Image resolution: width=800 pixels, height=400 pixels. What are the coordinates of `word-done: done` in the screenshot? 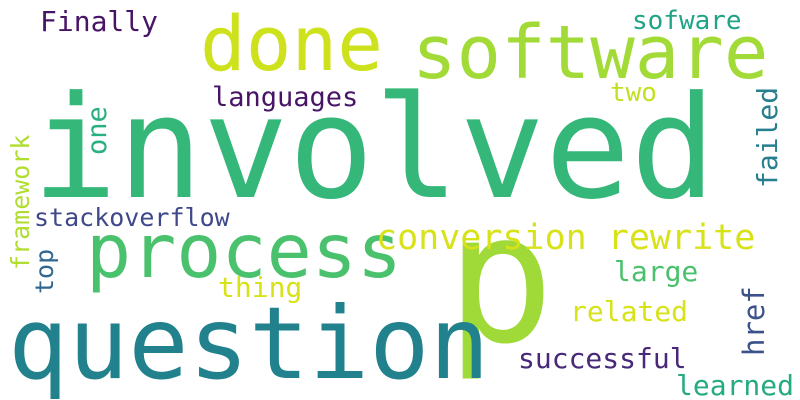 It's located at (292, 44).